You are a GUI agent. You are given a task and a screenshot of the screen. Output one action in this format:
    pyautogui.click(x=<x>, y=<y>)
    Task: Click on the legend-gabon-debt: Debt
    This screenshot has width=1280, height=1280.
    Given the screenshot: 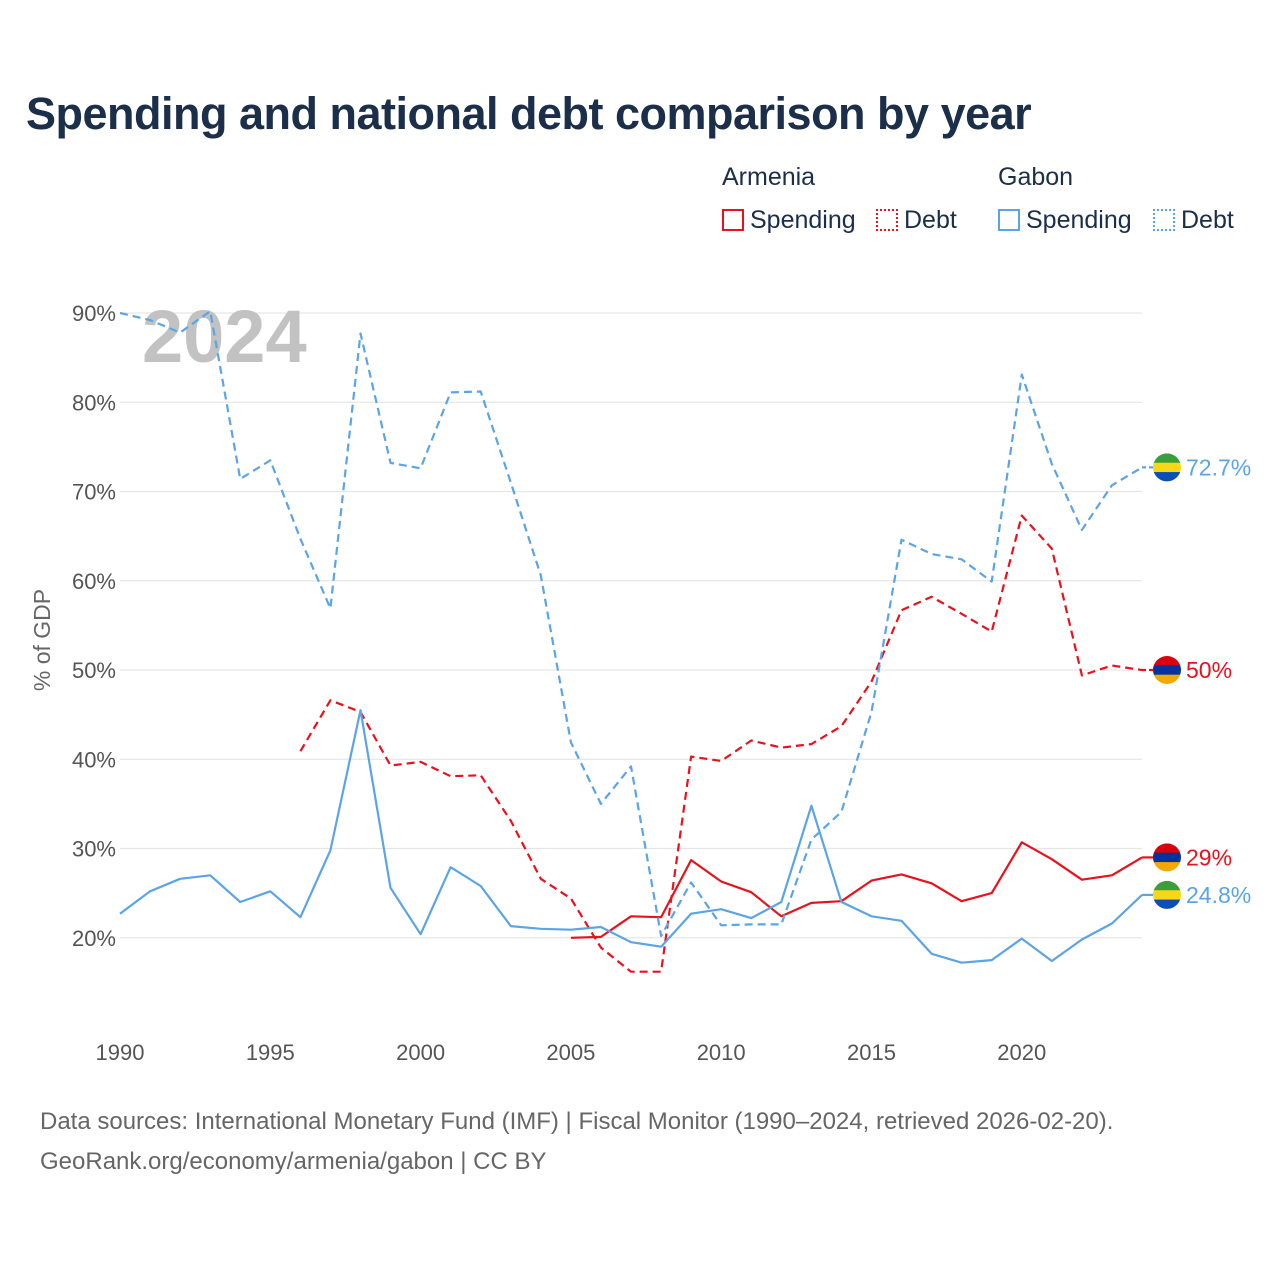 What is the action you would take?
    pyautogui.click(x=1193, y=220)
    